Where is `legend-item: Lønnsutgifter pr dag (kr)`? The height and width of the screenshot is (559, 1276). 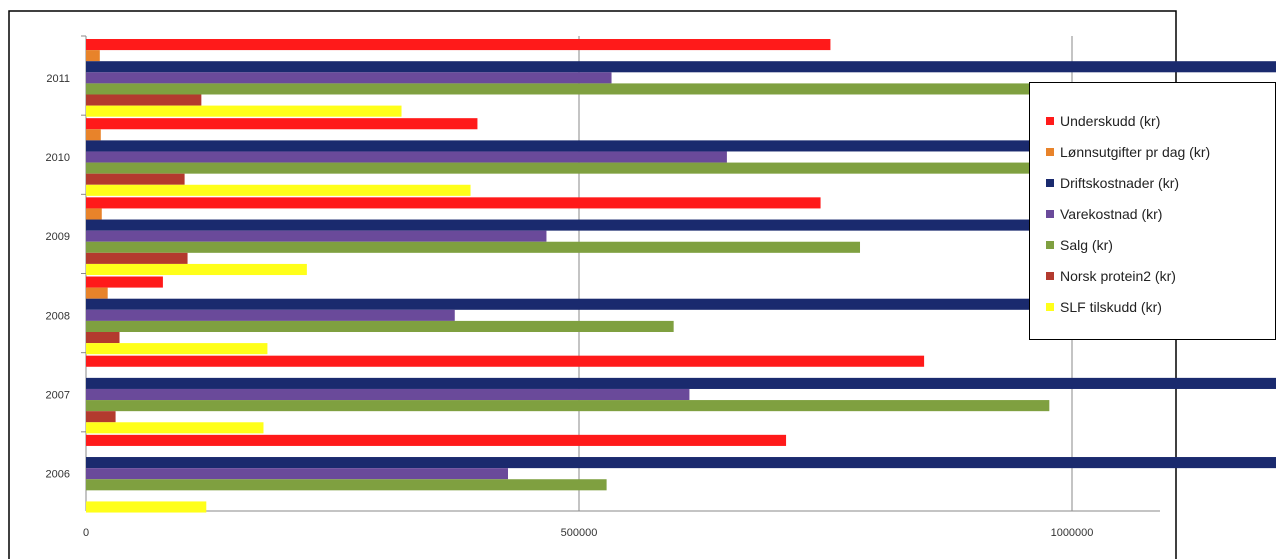 legend-item: Lønnsutgifter pr dag (kr) is located at coordinates (1160, 151).